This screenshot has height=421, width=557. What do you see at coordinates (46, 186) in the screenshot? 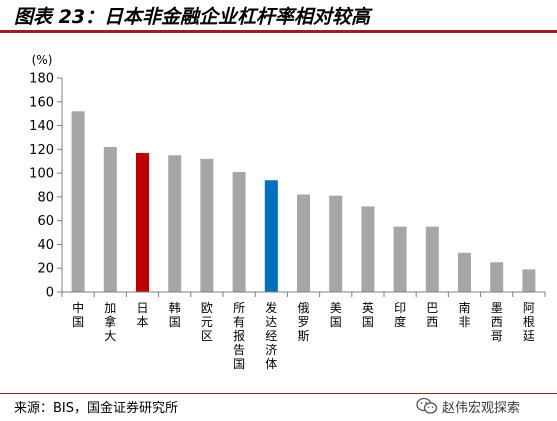
I see `y-axis: 0 20 40 60 80 100 120 140 160 180` at bounding box center [46, 186].